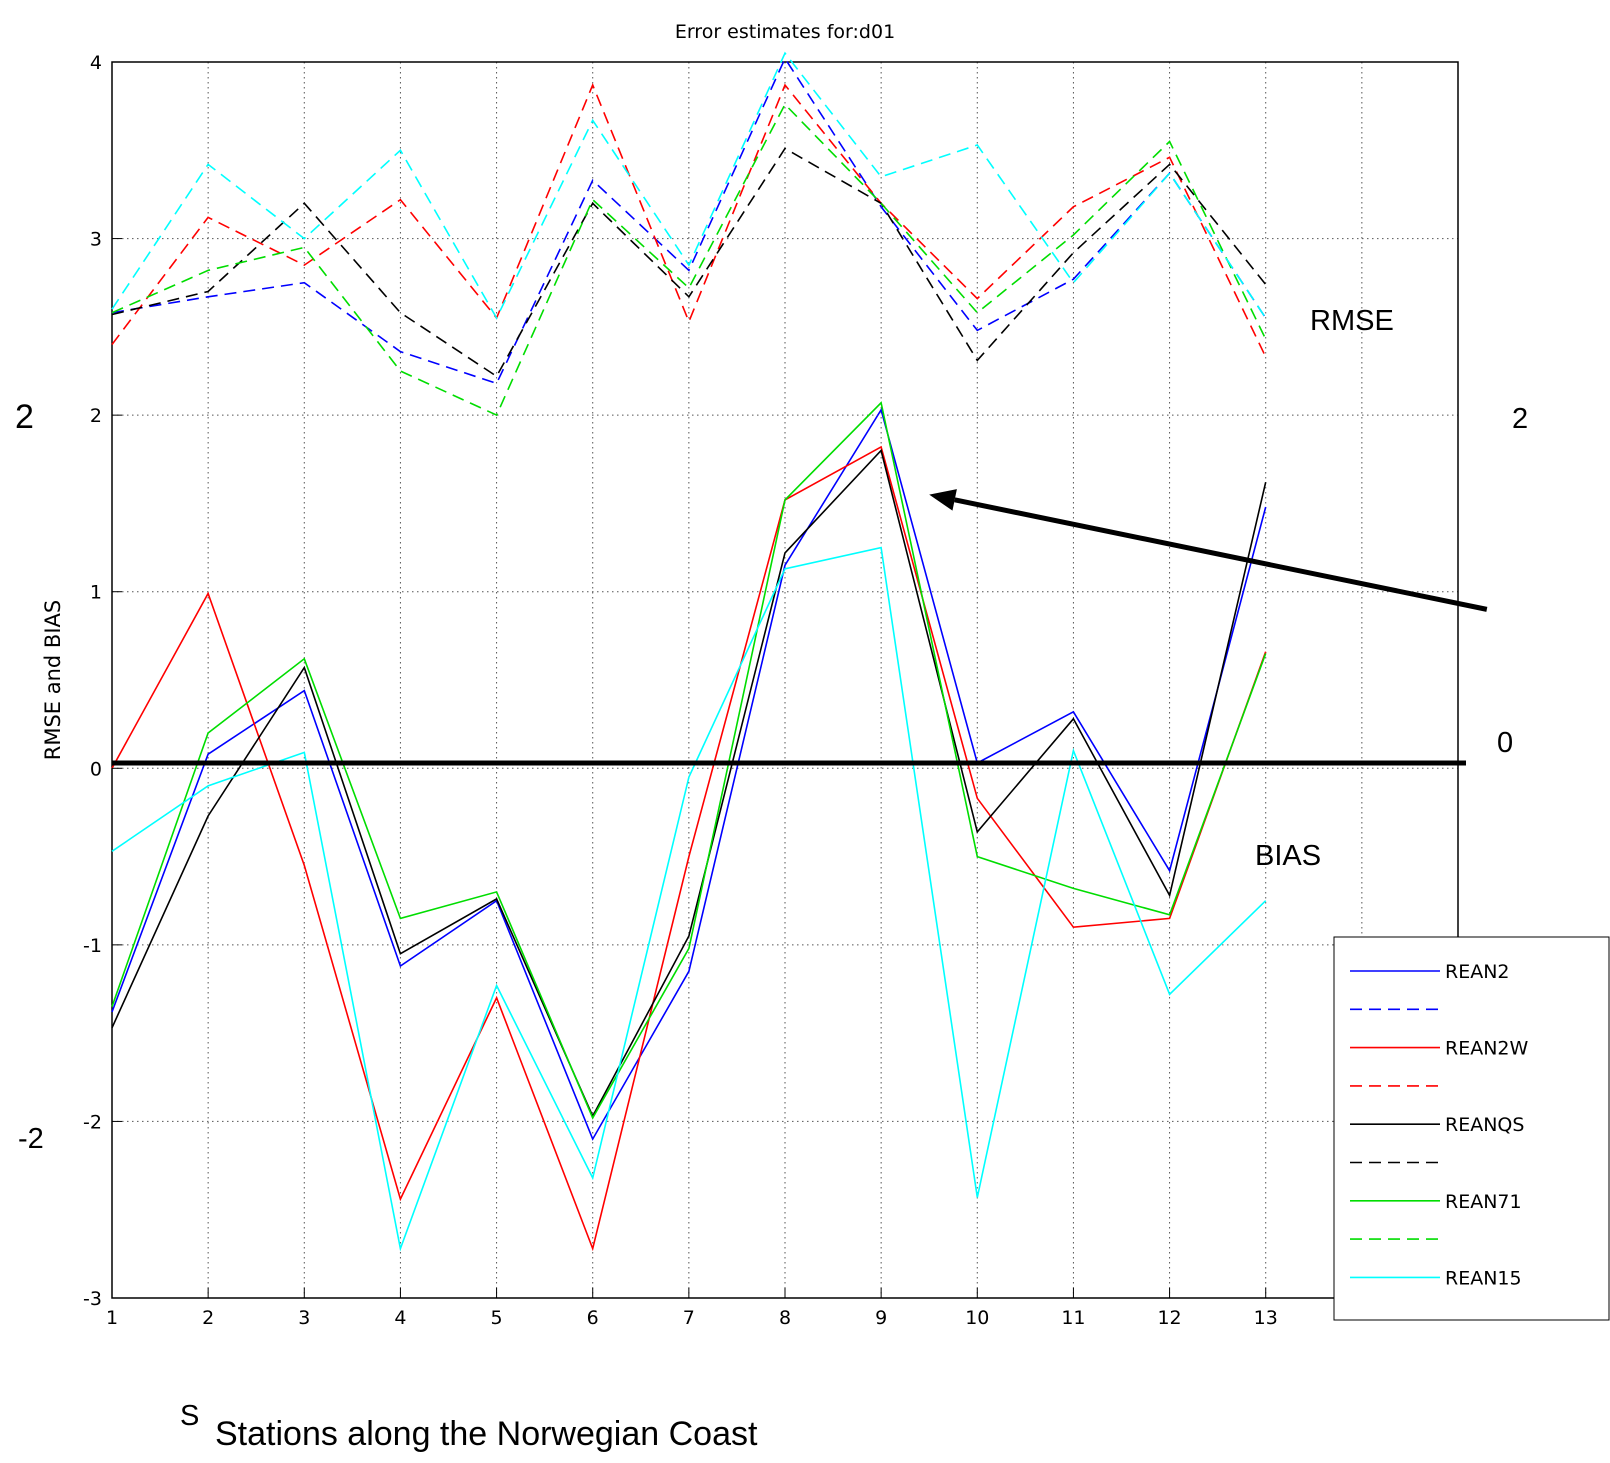 The image size is (1610, 1463). Describe the element at coordinates (1221, 554) in the screenshot. I see `arrow-shaft` at that location.